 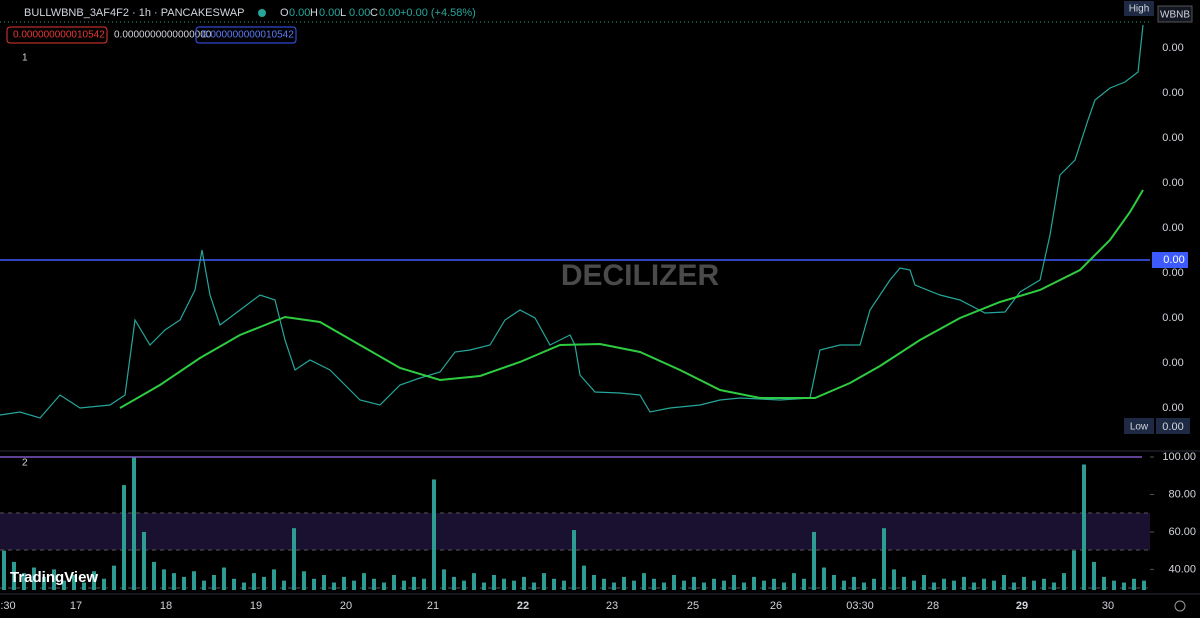 What do you see at coordinates (1175, 14) in the screenshot?
I see `currency-box` at bounding box center [1175, 14].